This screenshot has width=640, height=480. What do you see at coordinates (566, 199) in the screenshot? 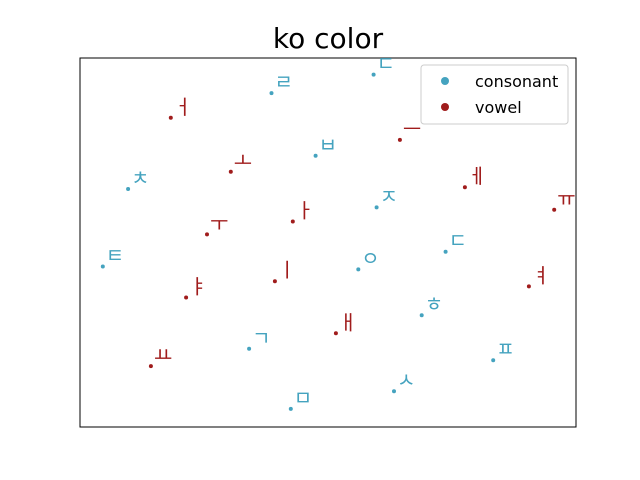
I see `vowel-point-label: ㅠ` at bounding box center [566, 199].